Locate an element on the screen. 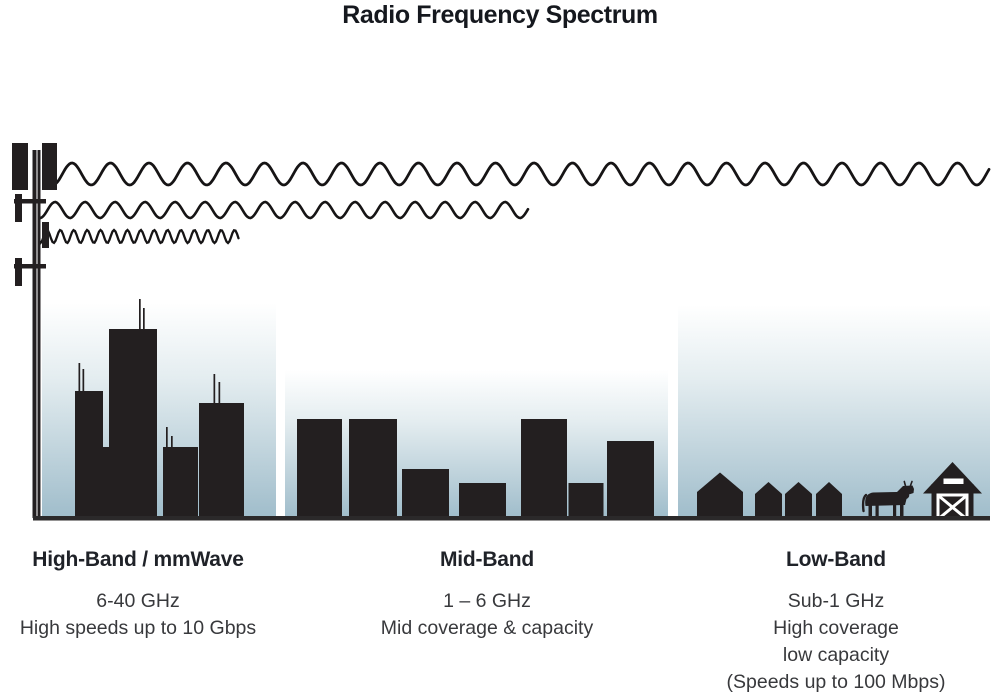 This screenshot has width=1000, height=700. band-line: (Speeds up to 100 Mbps) is located at coordinates (836, 682).